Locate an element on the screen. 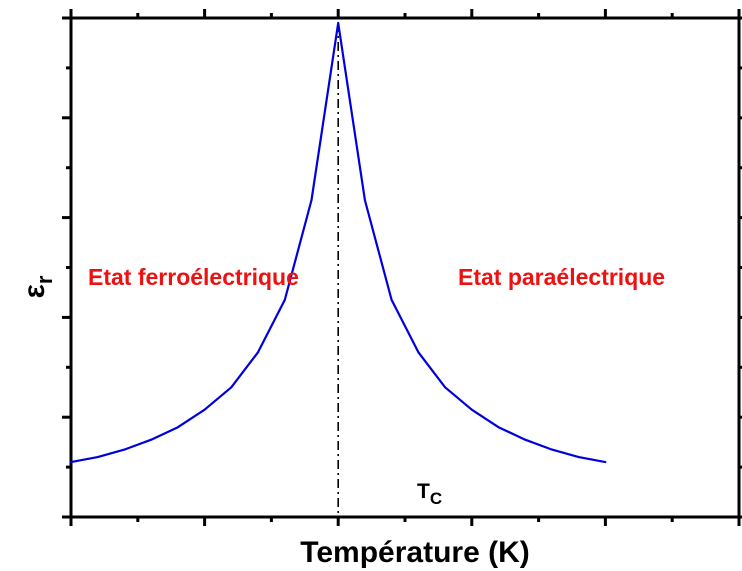 This screenshot has width=742, height=571. tc-label-main: T is located at coordinates (423, 491).